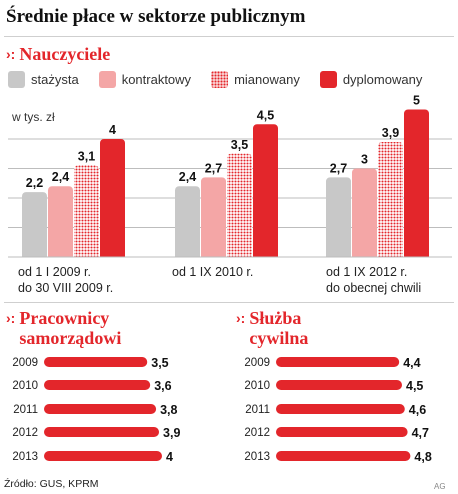  I want to click on data-label: 3,6, so click(162, 386).